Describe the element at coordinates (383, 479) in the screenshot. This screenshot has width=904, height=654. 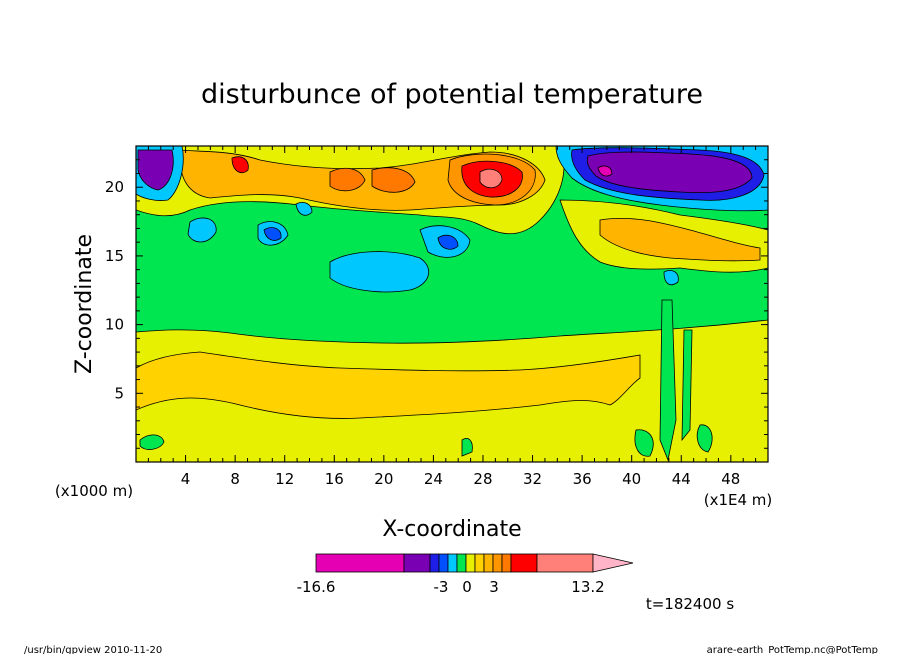
I see `x-tick-label: 20` at that location.